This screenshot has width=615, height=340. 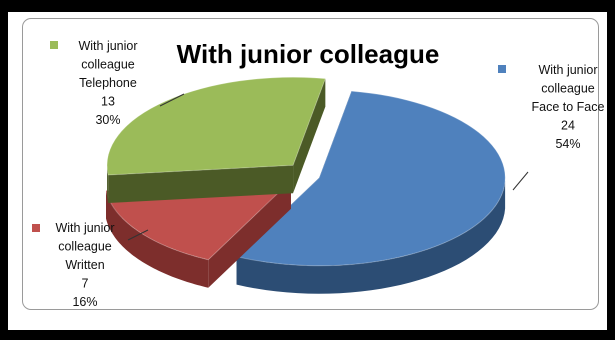 I want to click on pie-slice-with-junior-colleague-telephone, so click(x=216, y=140).